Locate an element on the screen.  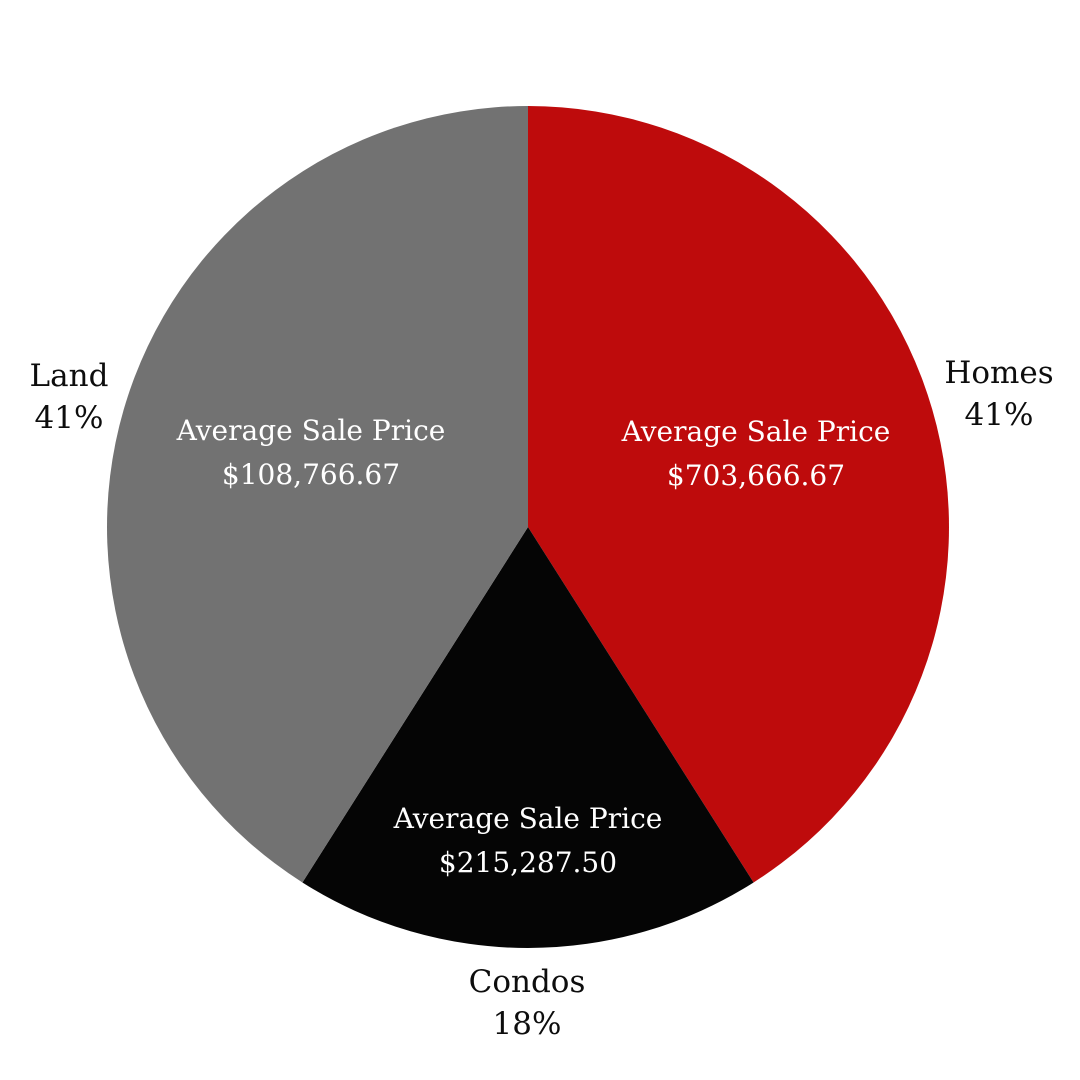
avg-sale-price-value: $215,287.50 is located at coordinates (528, 862).